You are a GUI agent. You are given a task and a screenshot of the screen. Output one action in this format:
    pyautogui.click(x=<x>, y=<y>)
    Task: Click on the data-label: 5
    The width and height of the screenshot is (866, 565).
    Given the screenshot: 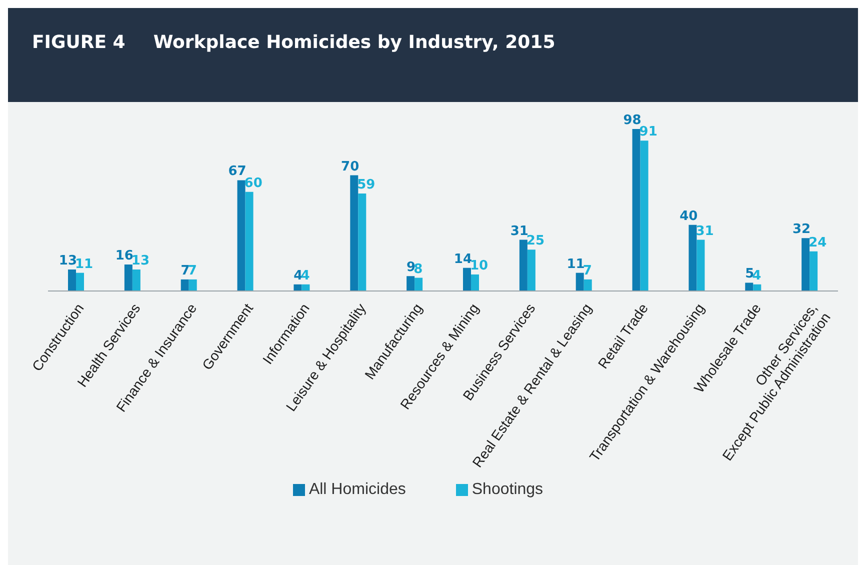 What is the action you would take?
    pyautogui.click(x=749, y=274)
    